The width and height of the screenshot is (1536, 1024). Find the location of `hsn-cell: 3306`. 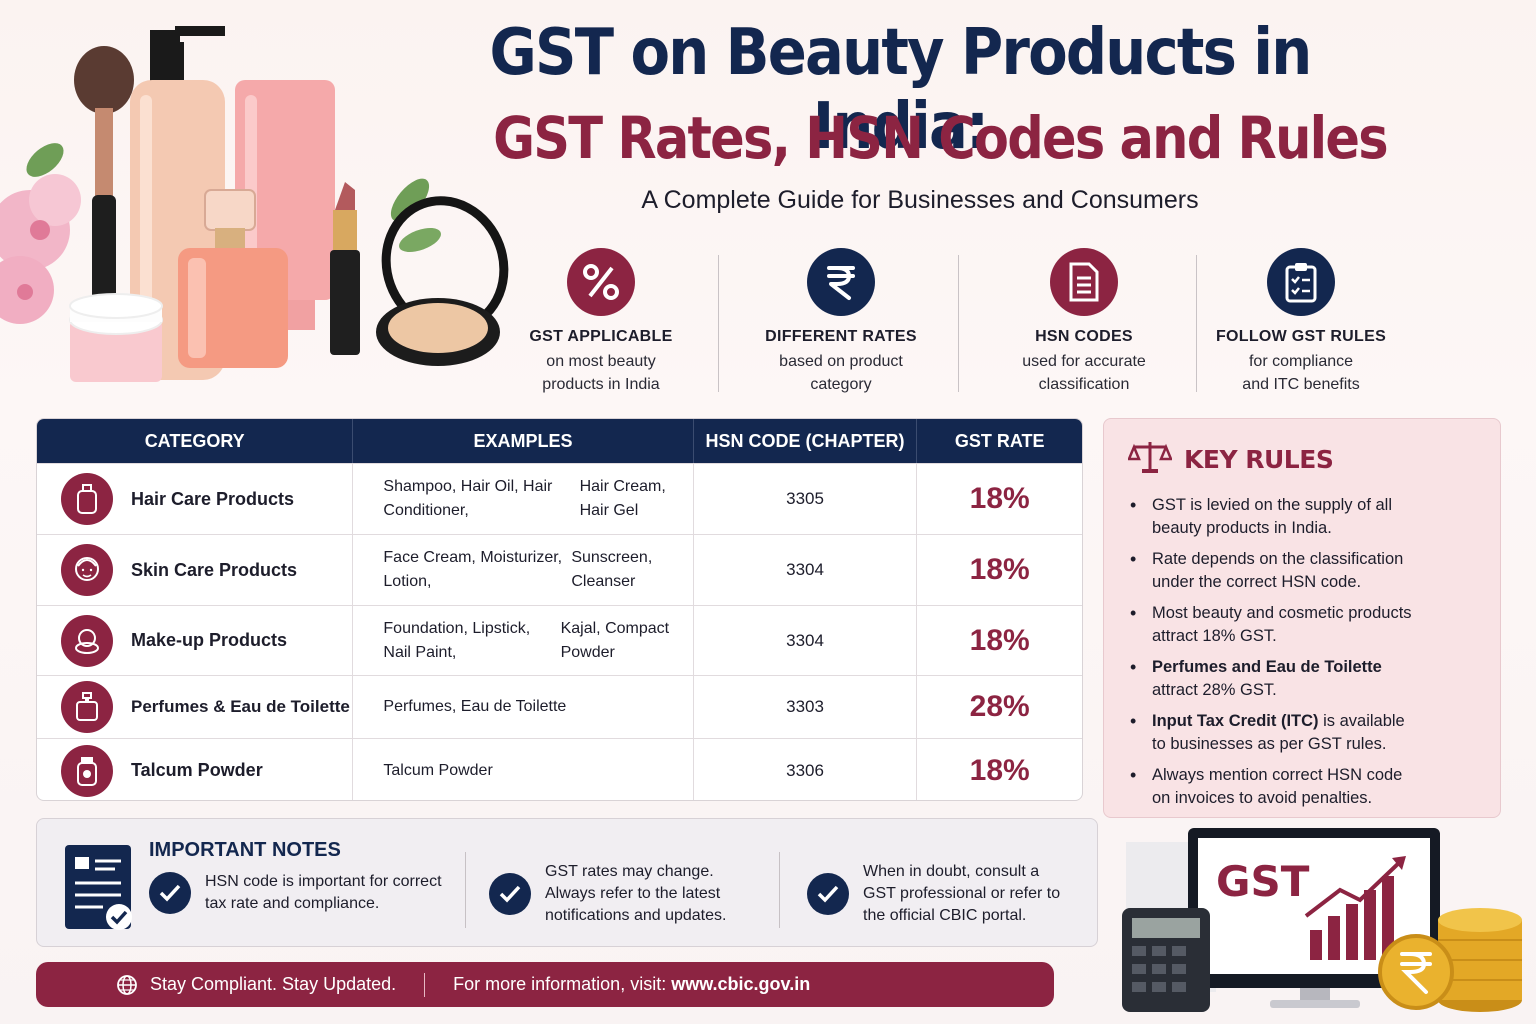

hsn-cell: 3306 is located at coordinates (806, 769).